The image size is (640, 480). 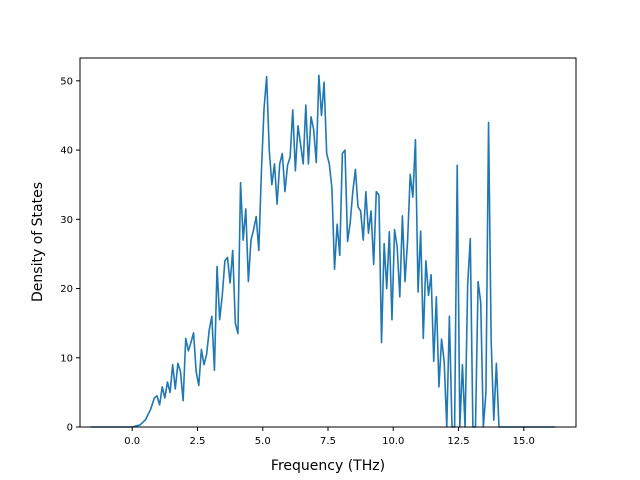 I want to click on x-tick-label: 15.0, so click(x=524, y=441).